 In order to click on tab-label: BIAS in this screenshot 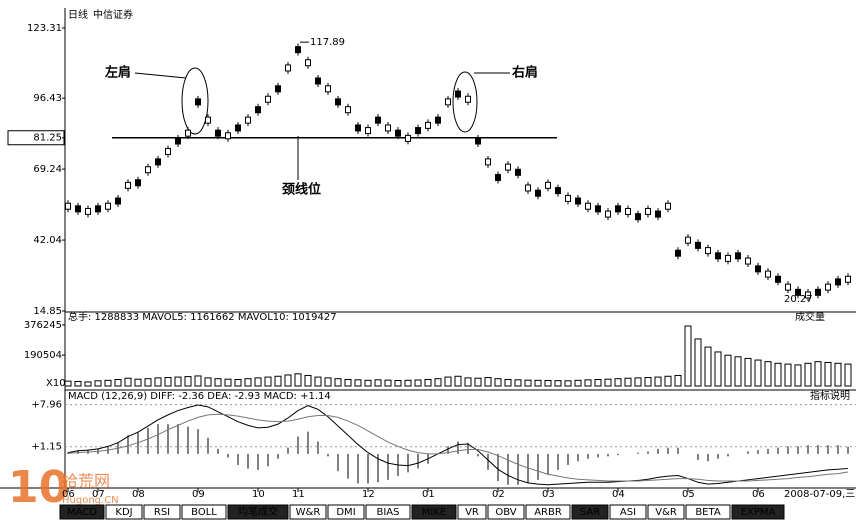, I will do `click(388, 512)`.